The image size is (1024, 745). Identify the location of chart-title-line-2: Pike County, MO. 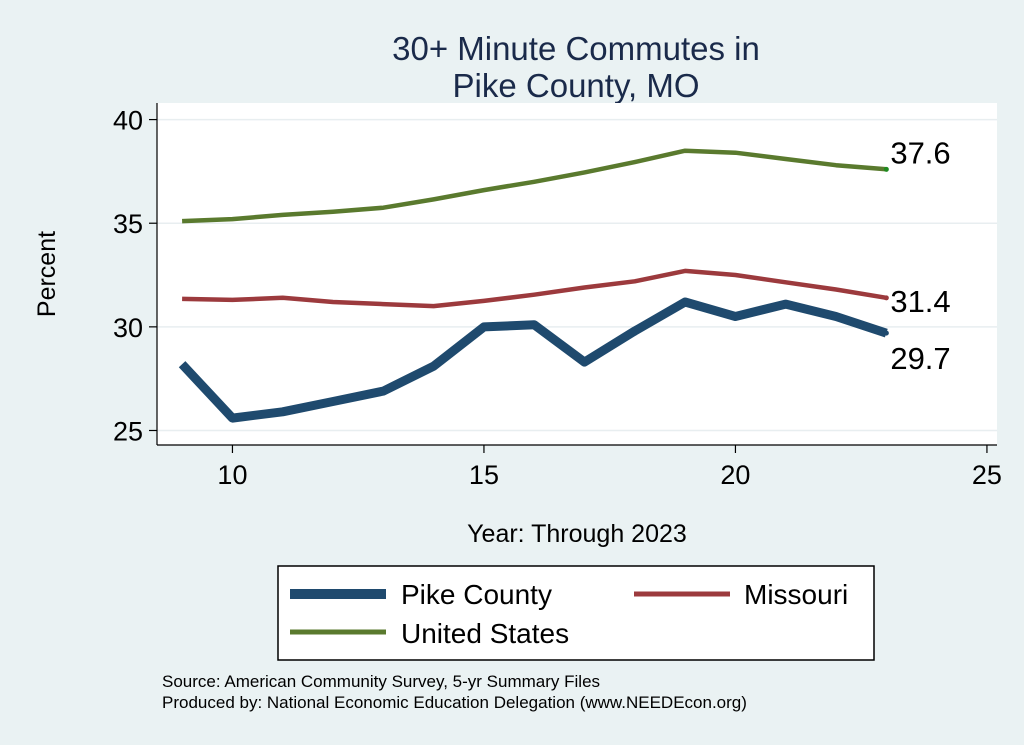
(576, 85).